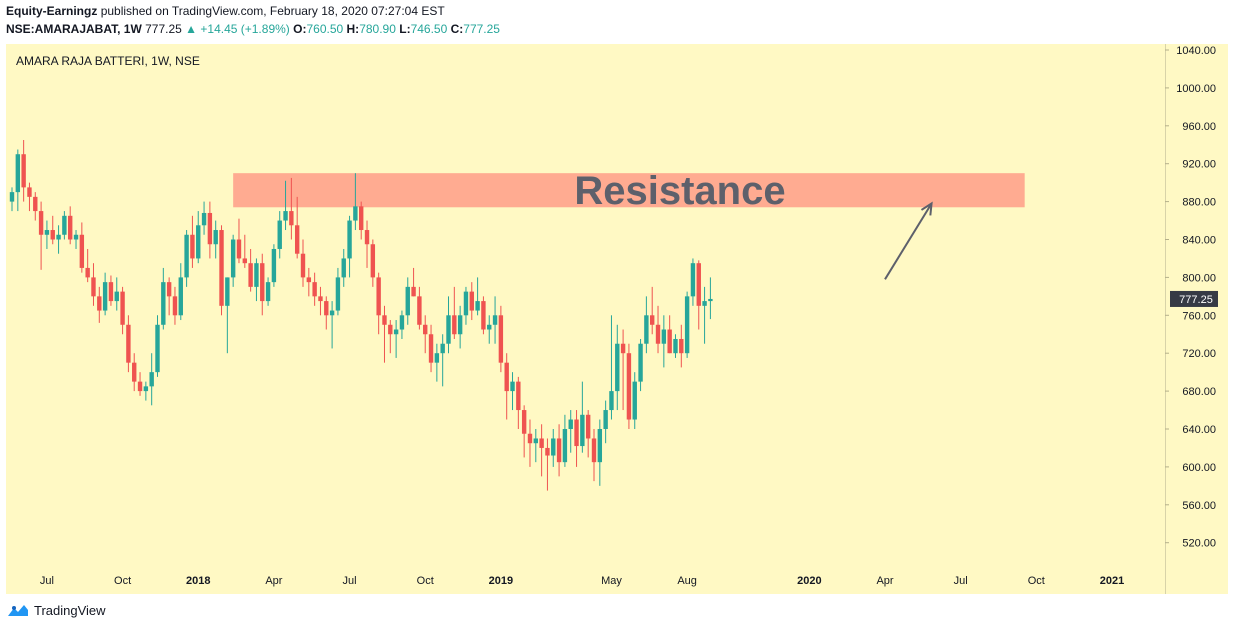 The width and height of the screenshot is (1234, 629). Describe the element at coordinates (908, 241) in the screenshot. I see `trend-arrow` at that location.